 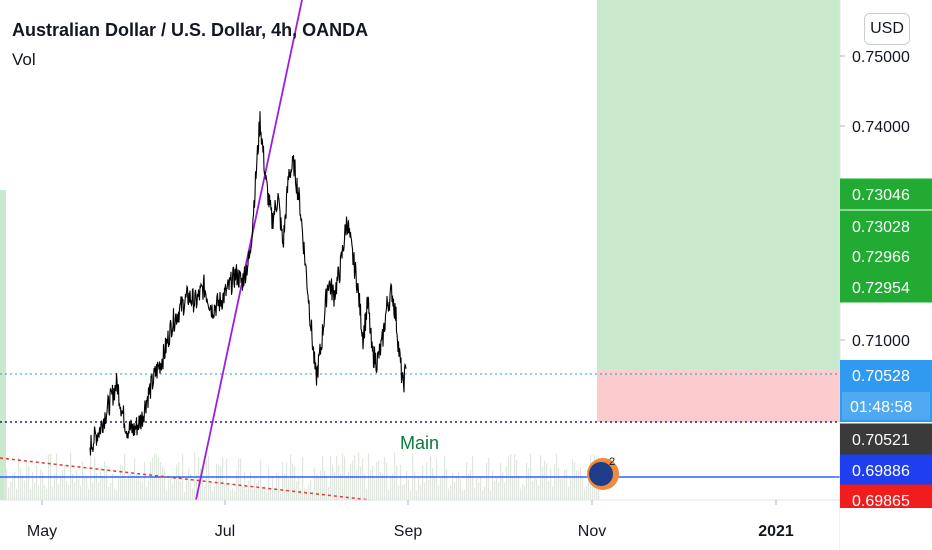 I want to click on price-badge-0.73028, so click(x=886, y=226).